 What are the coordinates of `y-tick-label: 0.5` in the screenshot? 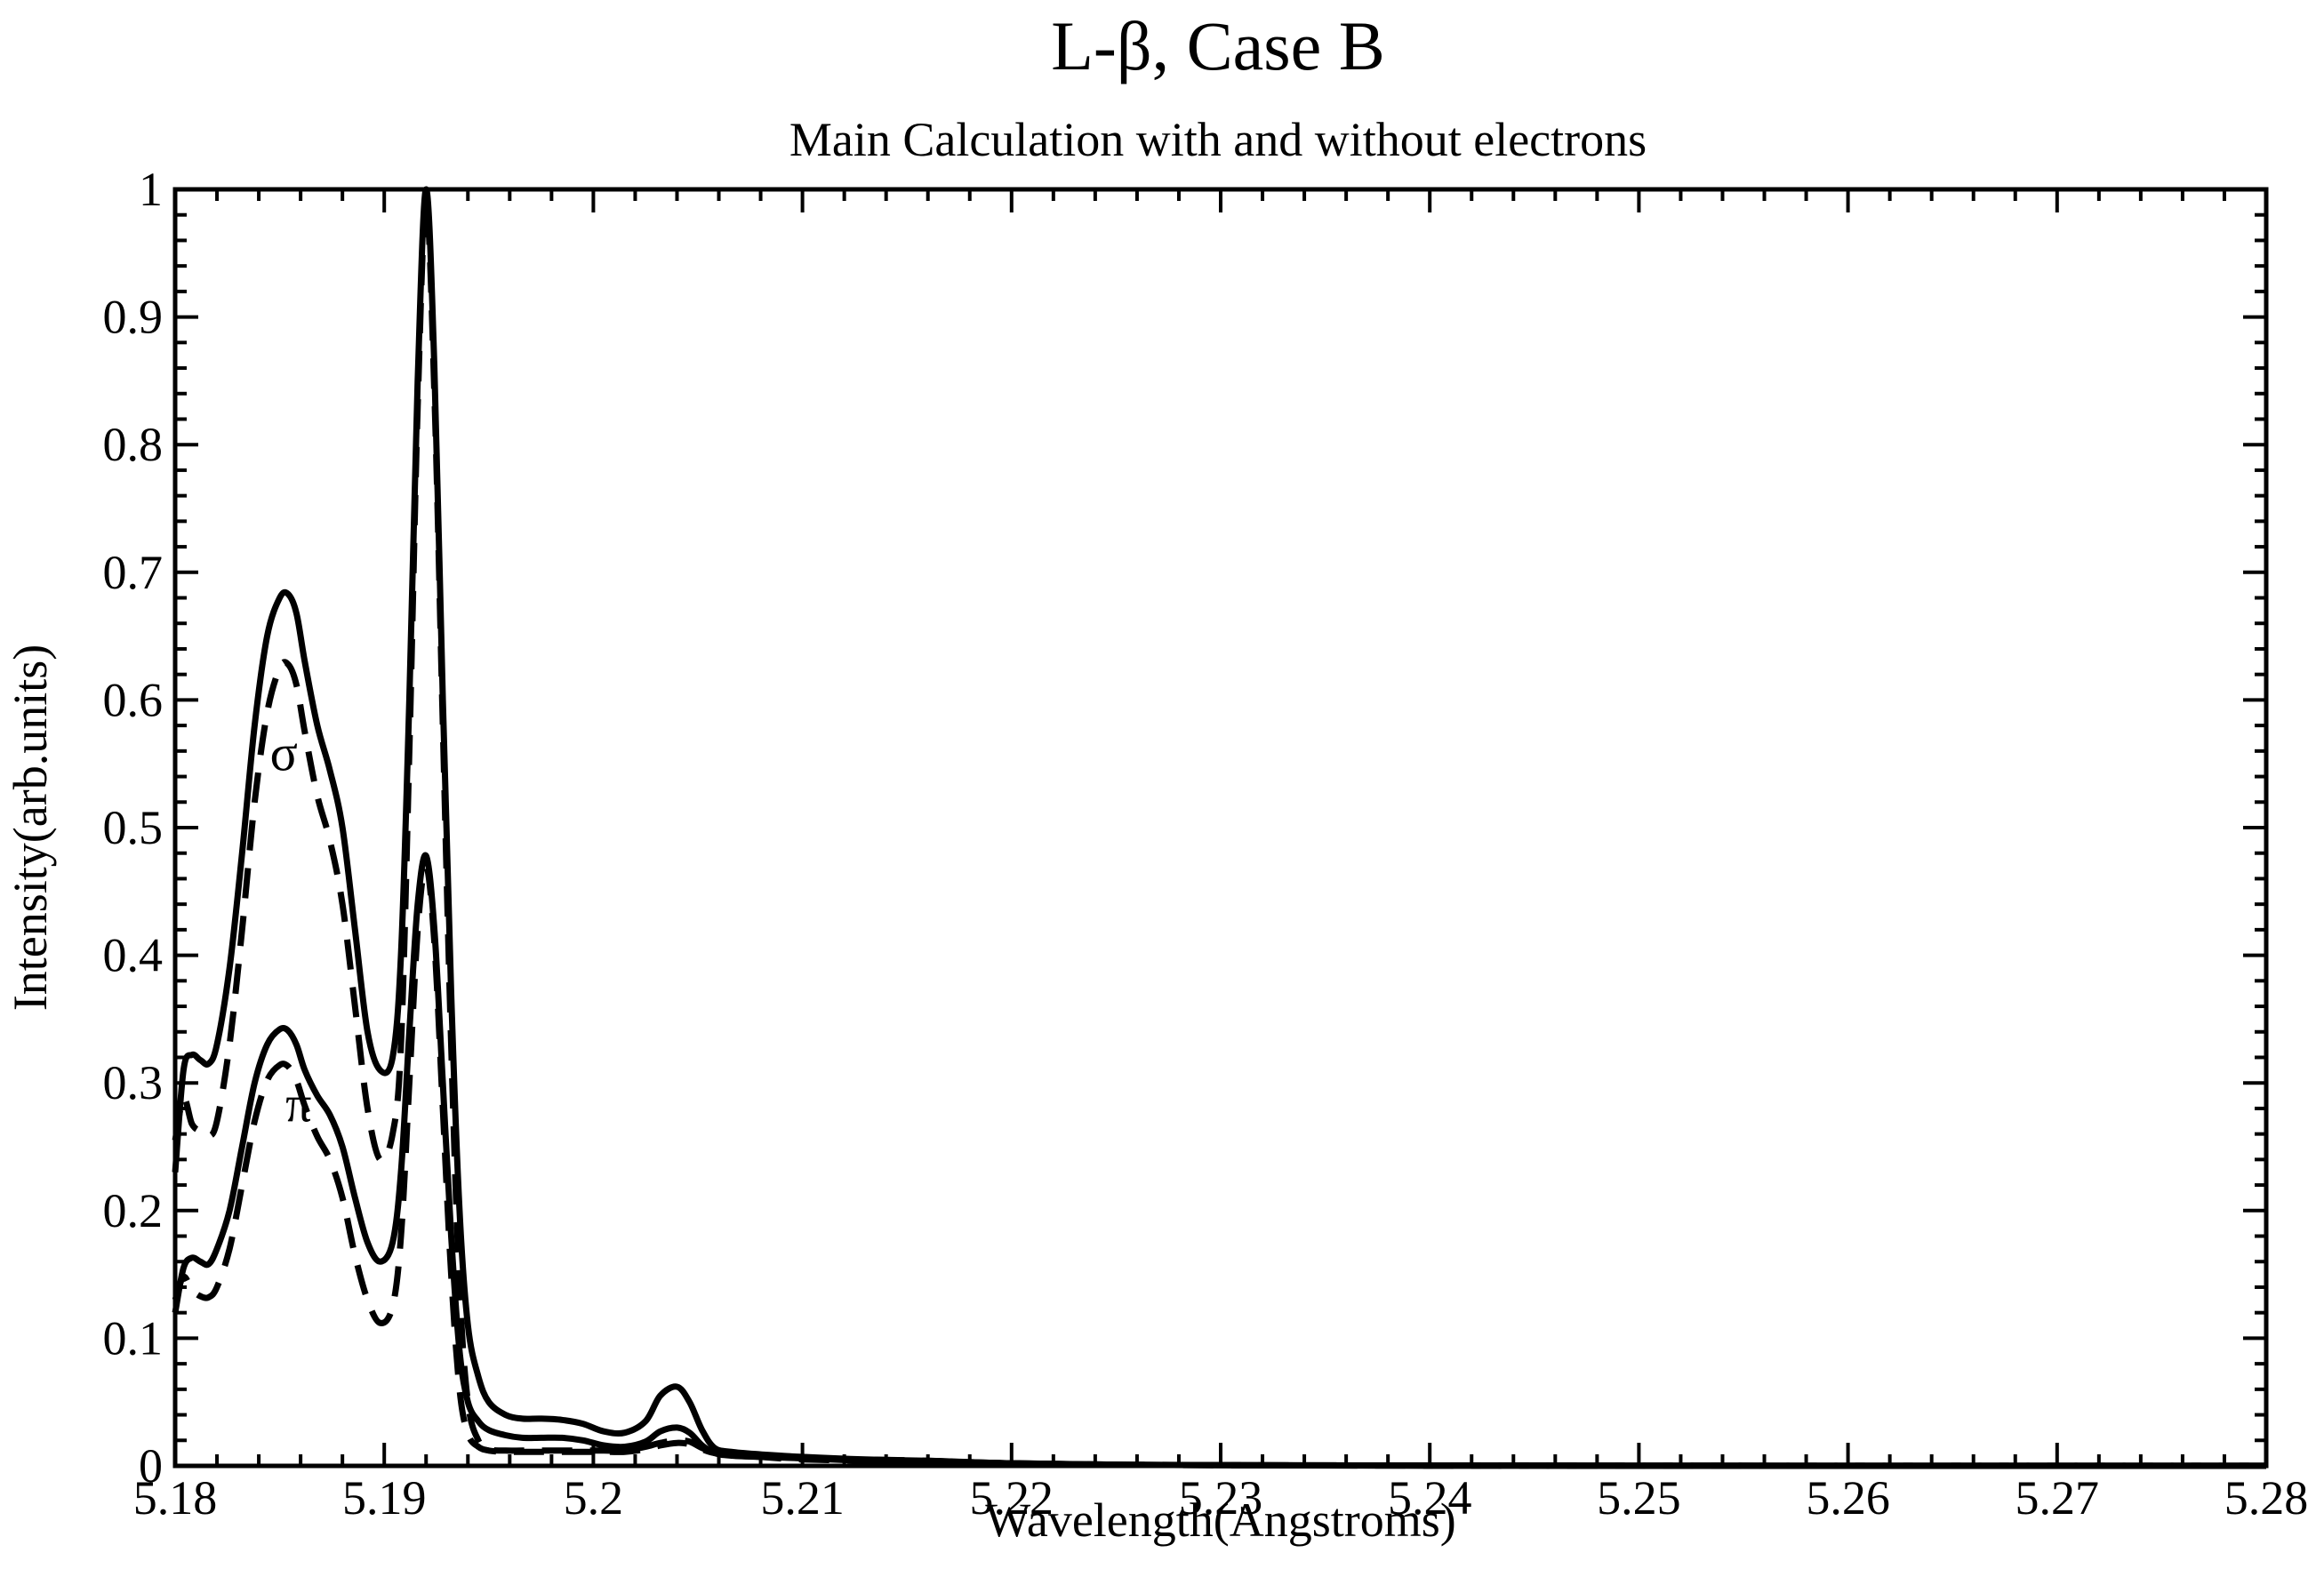 It's located at (133, 827).